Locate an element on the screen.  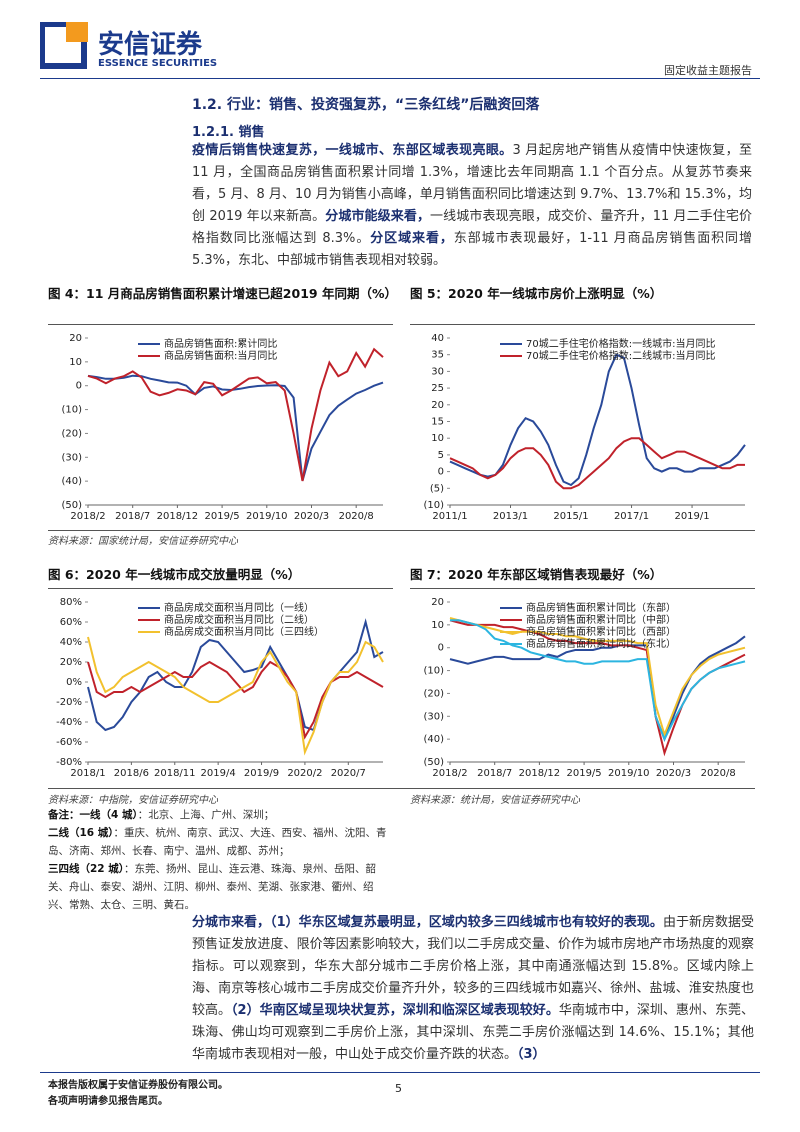
y-tick-label: 25 is located at coordinates (437, 388).